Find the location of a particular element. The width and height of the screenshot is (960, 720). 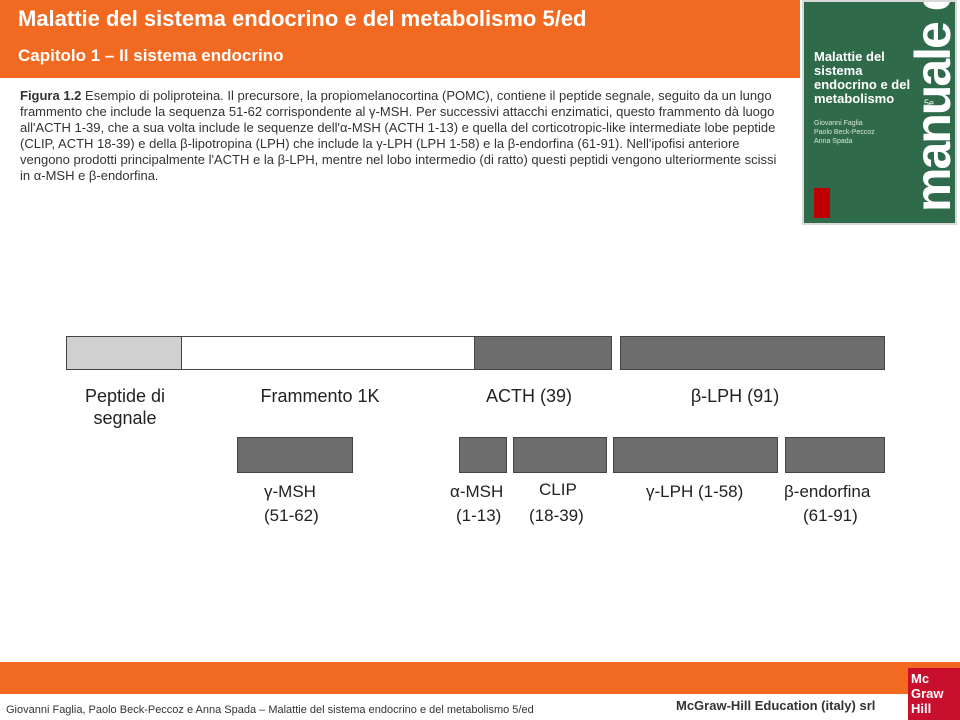

gamma-msh-block is located at coordinates (295, 455).